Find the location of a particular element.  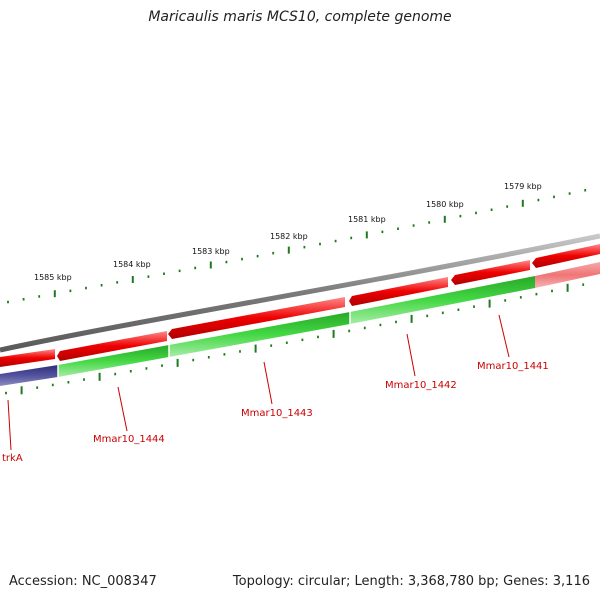

gene-label-mmar10-1443: Mmar10_1443 is located at coordinates (277, 413).